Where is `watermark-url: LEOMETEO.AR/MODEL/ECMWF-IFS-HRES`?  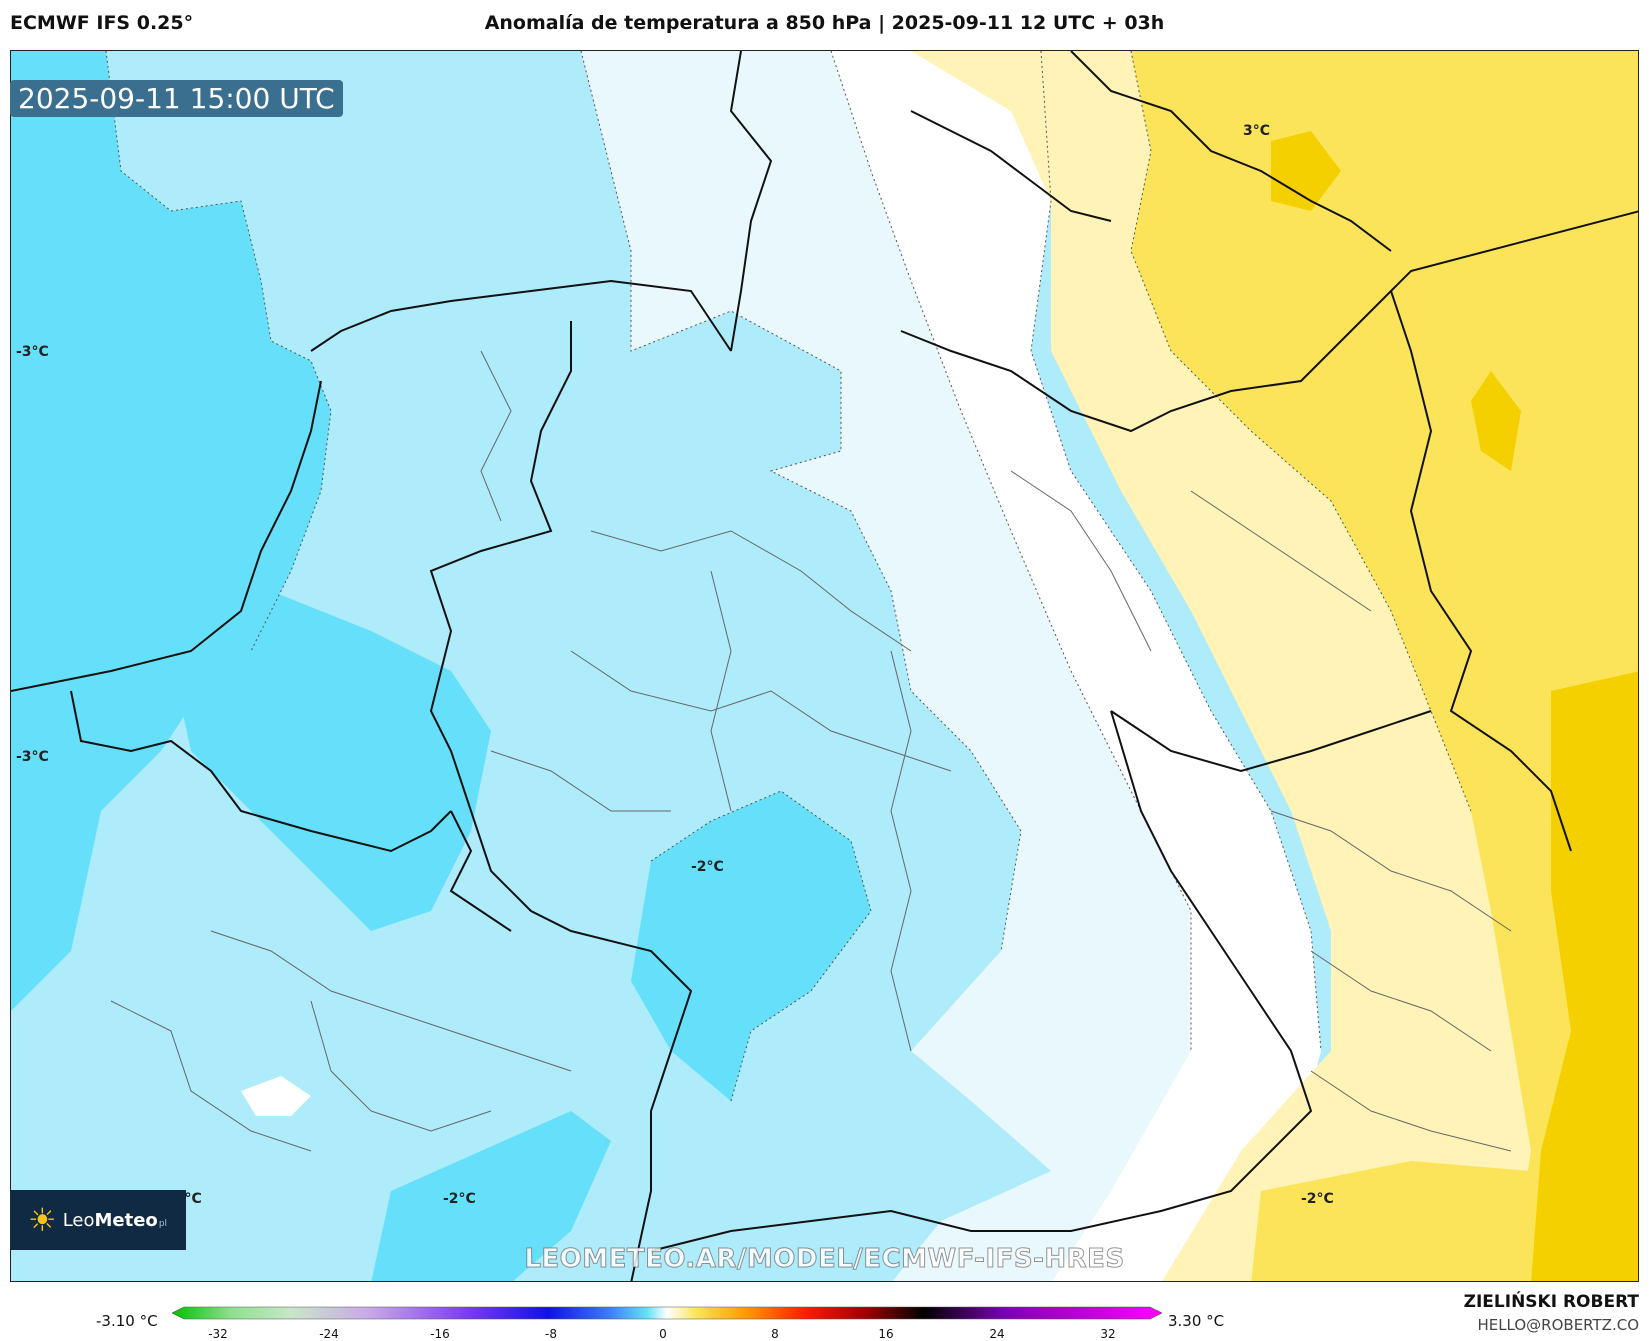 watermark-url: LEOMETEO.AR/MODEL/ECMWF-IFS-HRES is located at coordinates (824, 1259).